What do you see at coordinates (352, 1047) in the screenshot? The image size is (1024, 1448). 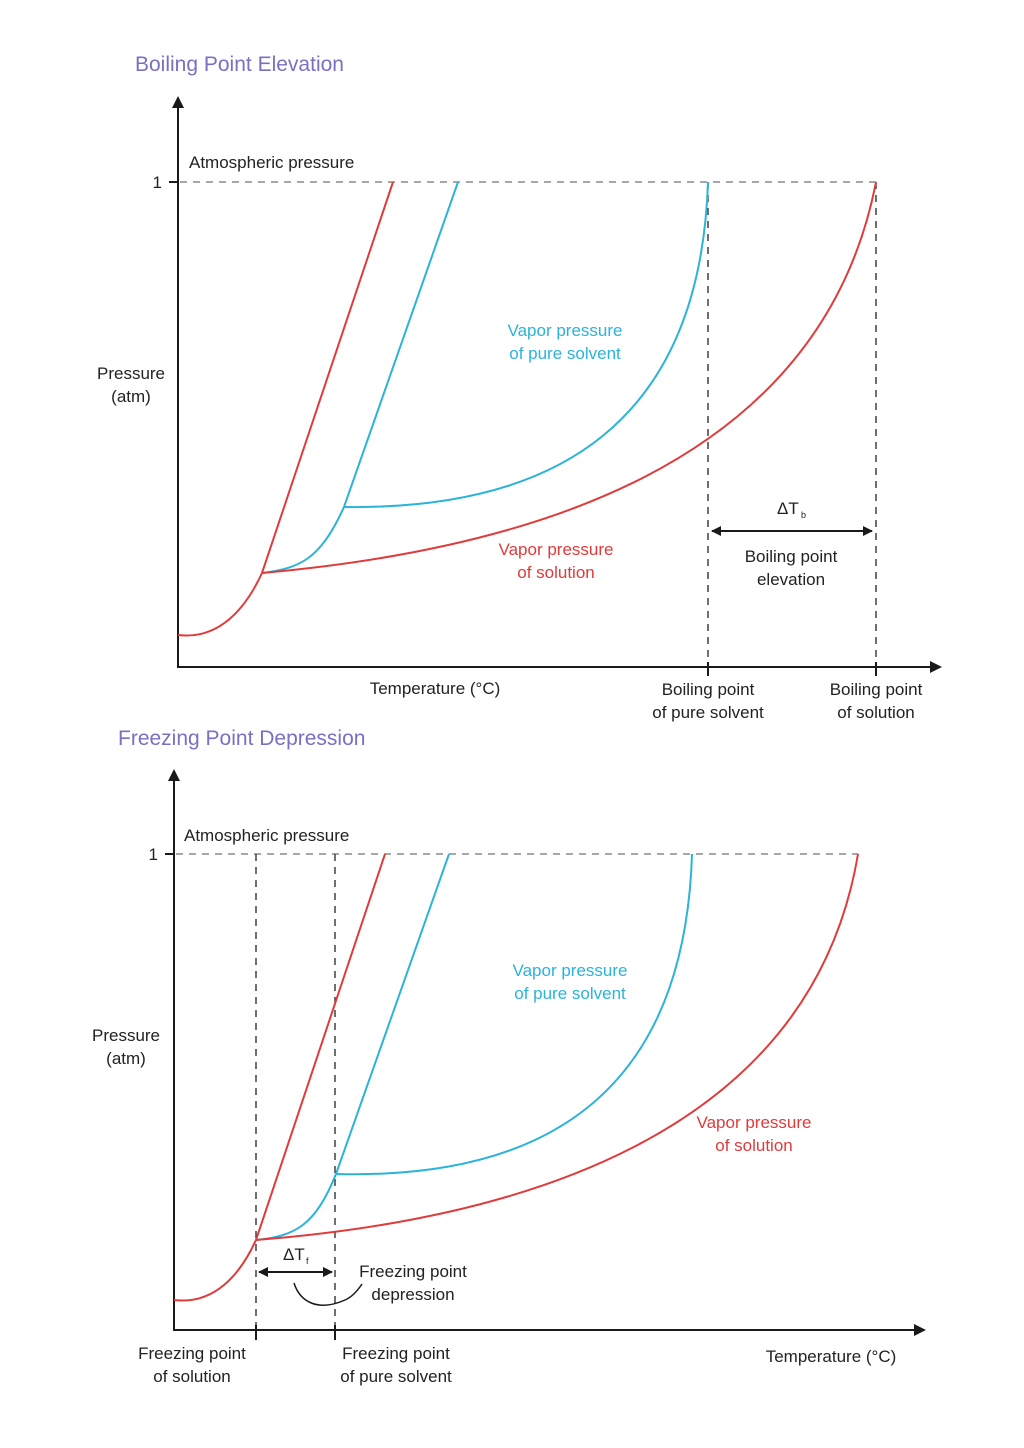 I see `freezing-pure-solid-line` at bounding box center [352, 1047].